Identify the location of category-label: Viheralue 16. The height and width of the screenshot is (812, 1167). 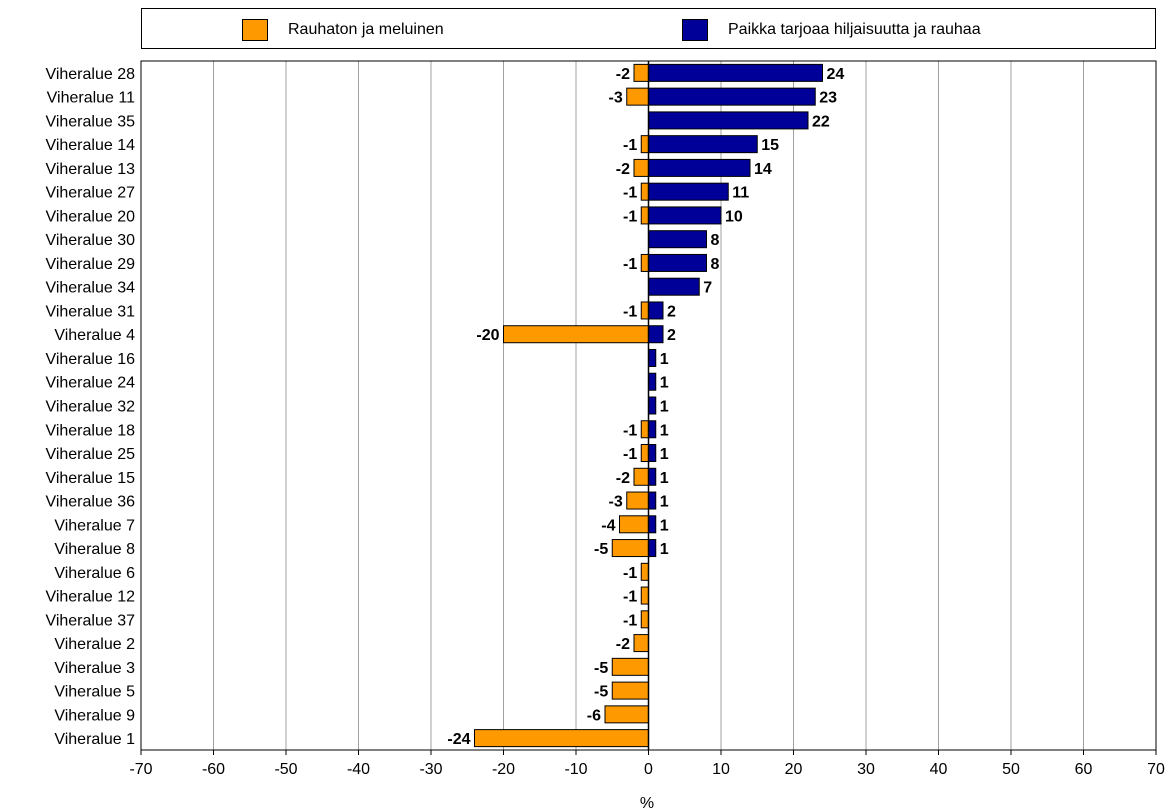
(90, 359).